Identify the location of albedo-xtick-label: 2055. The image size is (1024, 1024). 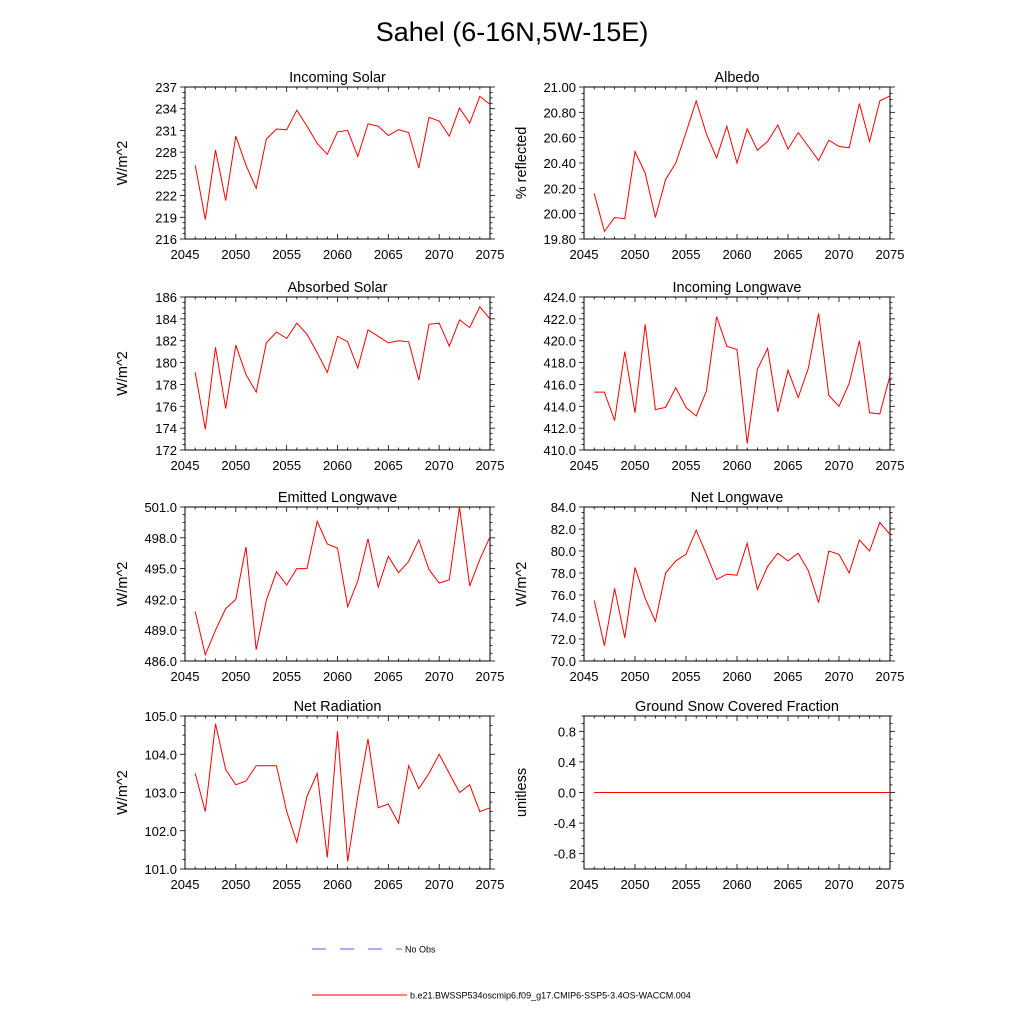
(686, 254).